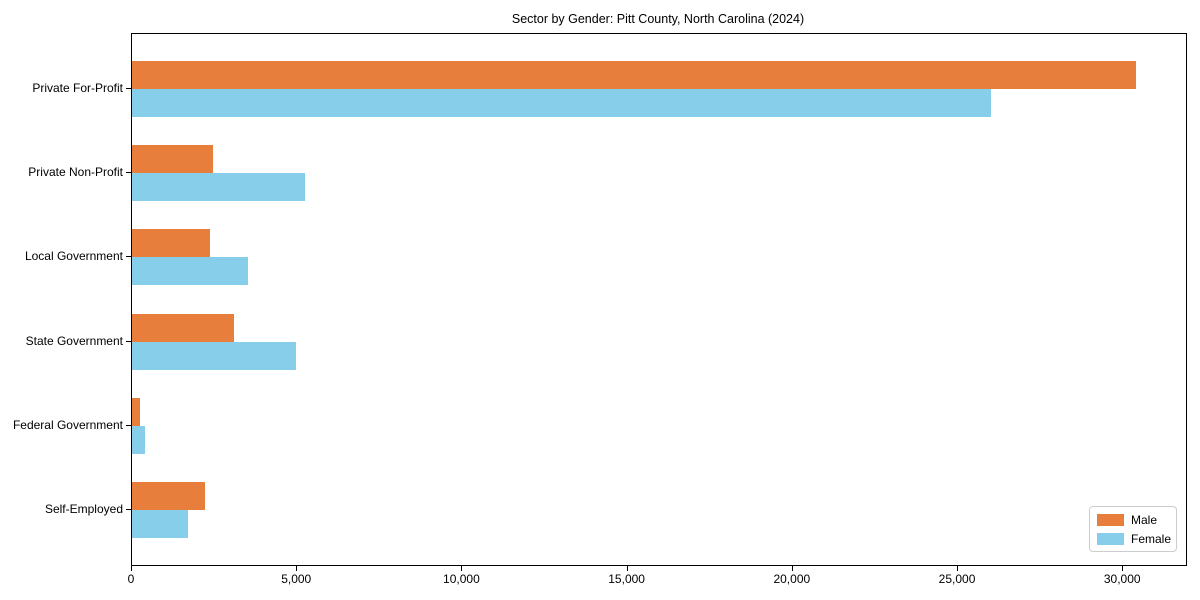 This screenshot has width=1200, height=600. Describe the element at coordinates (957, 579) in the screenshot. I see `x-tick-label-25-000: 25,000` at that location.